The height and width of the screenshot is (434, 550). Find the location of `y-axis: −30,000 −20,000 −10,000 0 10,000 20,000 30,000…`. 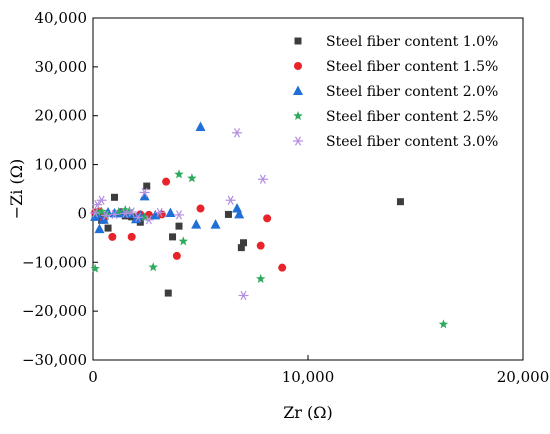

y-axis: −30,000 −20,000 −10,000 0 10,000 20,000 30,000… is located at coordinates (60, 189).